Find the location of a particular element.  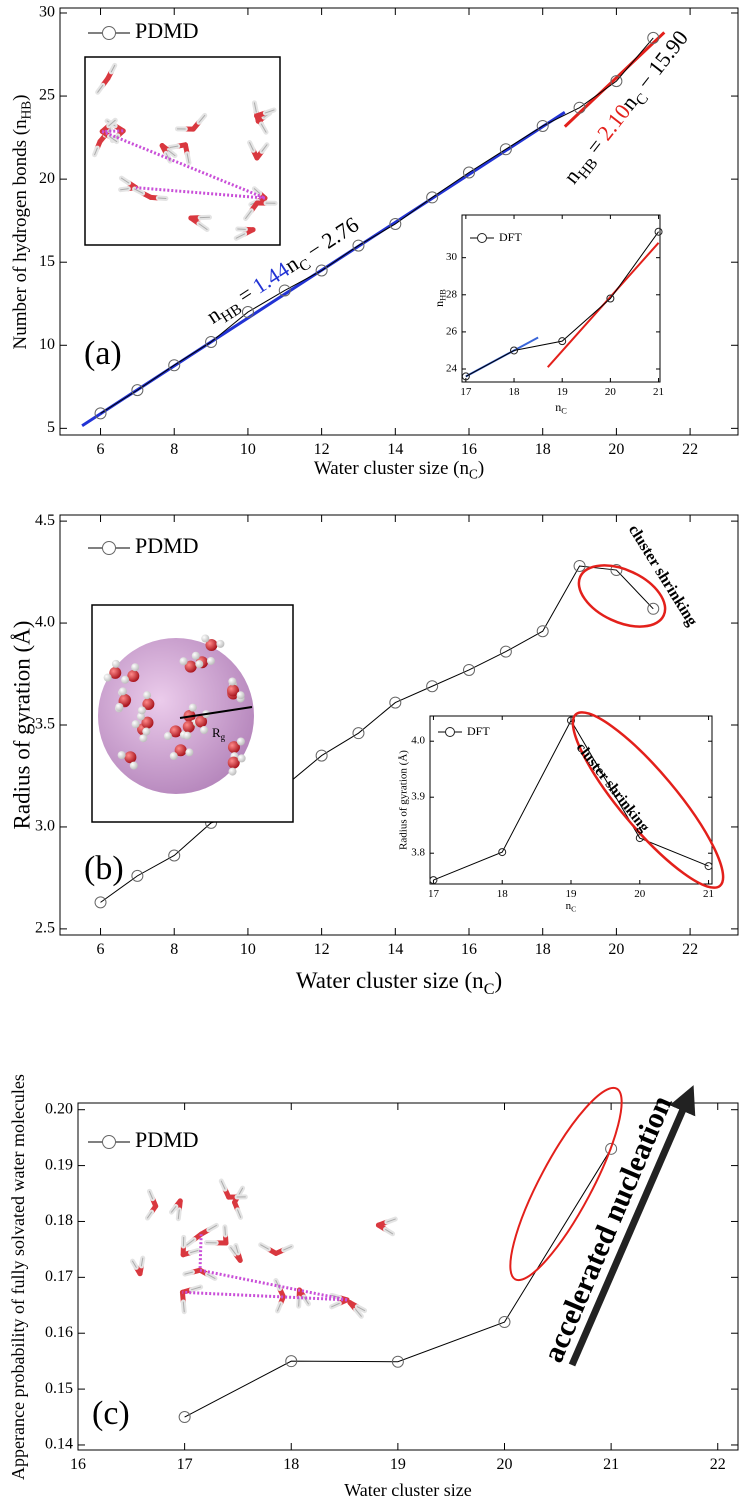

y-tick-label: 0.18 is located at coordinates (59, 1220).